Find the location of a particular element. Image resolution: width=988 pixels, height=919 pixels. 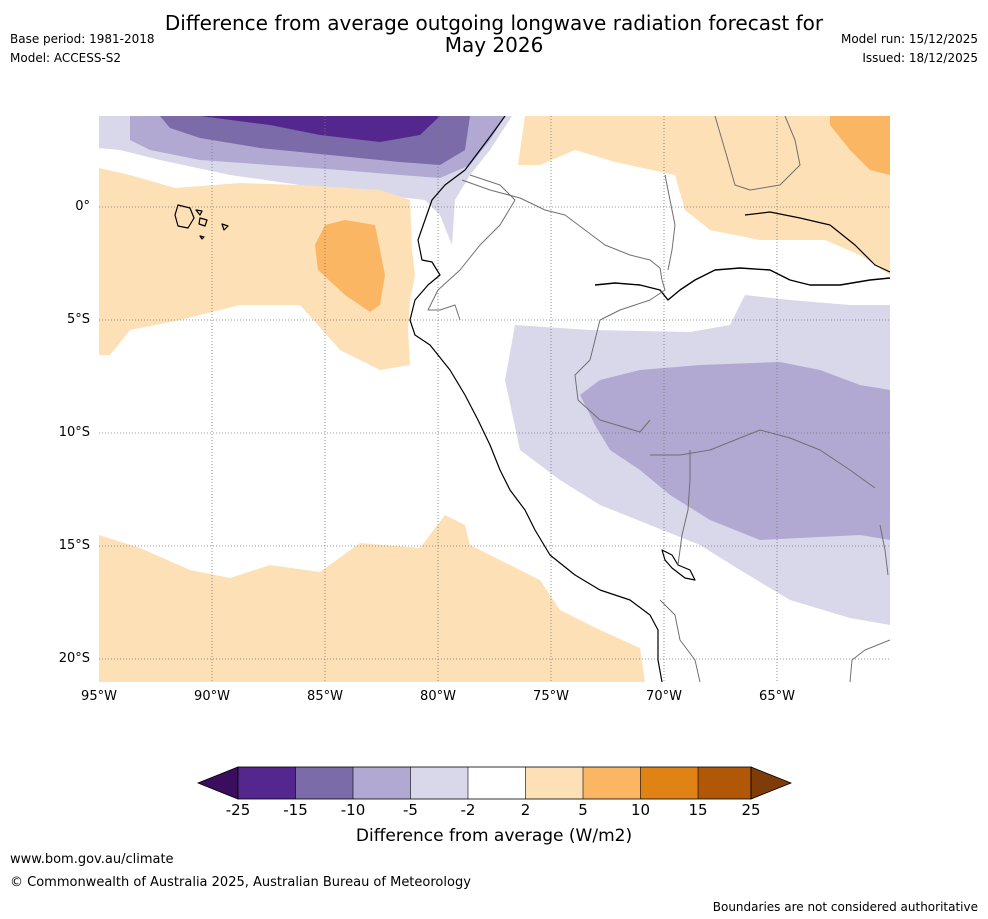

lake-titicaca is located at coordinates (678, 565).